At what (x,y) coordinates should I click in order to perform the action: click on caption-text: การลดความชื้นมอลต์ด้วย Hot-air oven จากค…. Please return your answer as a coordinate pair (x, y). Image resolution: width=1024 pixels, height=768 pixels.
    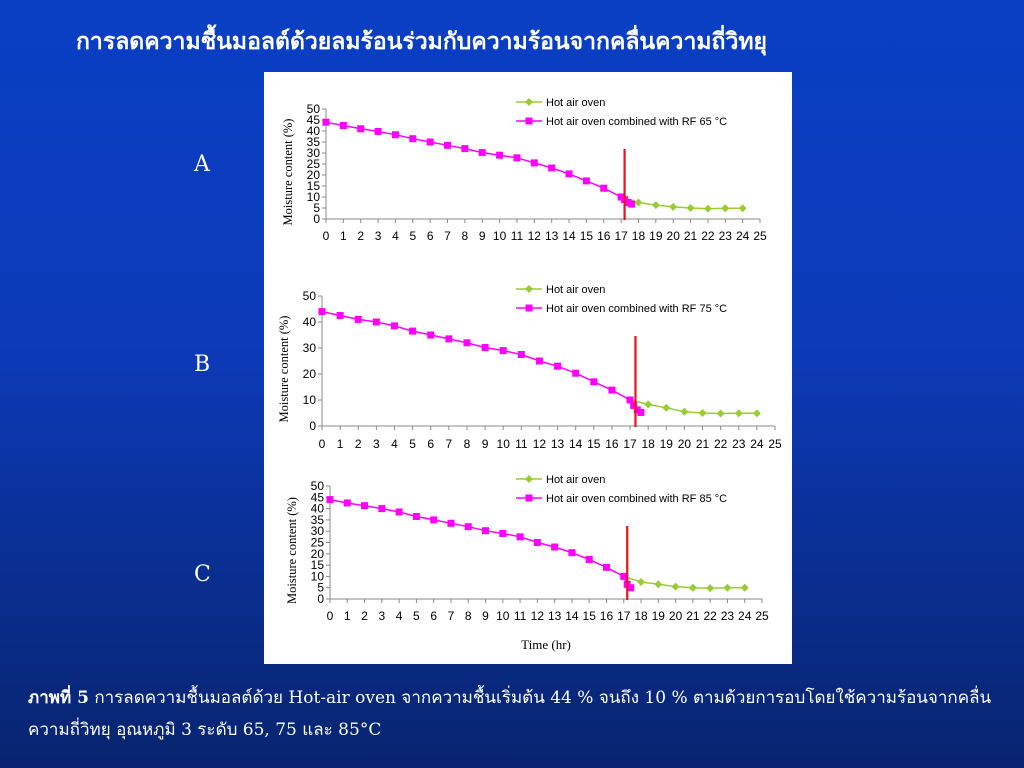
    Looking at the image, I should click on (510, 714).